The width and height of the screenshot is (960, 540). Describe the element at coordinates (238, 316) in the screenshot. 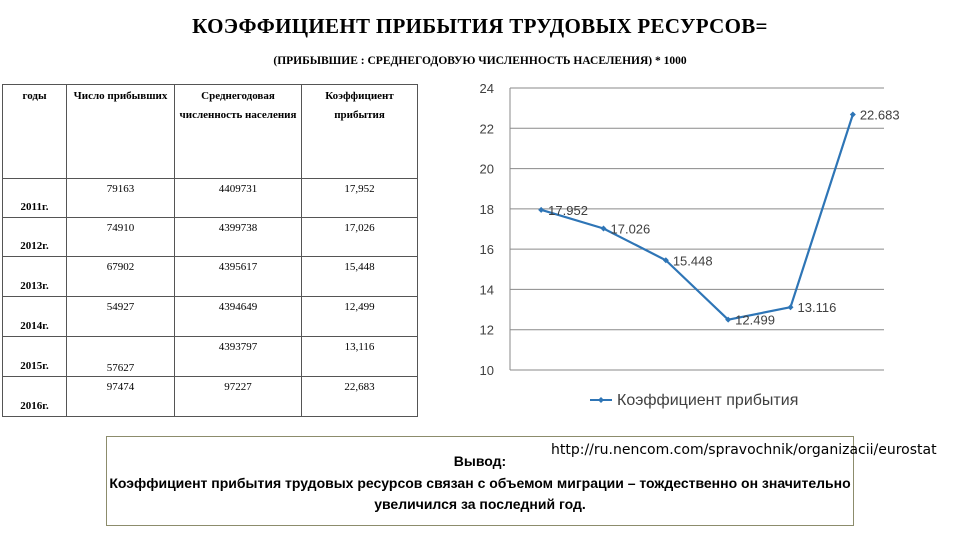

I see `cell-population: 4394649` at that location.